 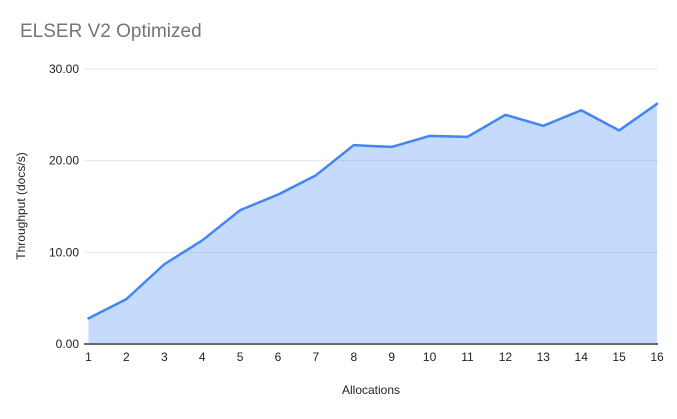 What do you see at coordinates (126, 357) in the screenshot?
I see `x-tick-label: 2` at bounding box center [126, 357].